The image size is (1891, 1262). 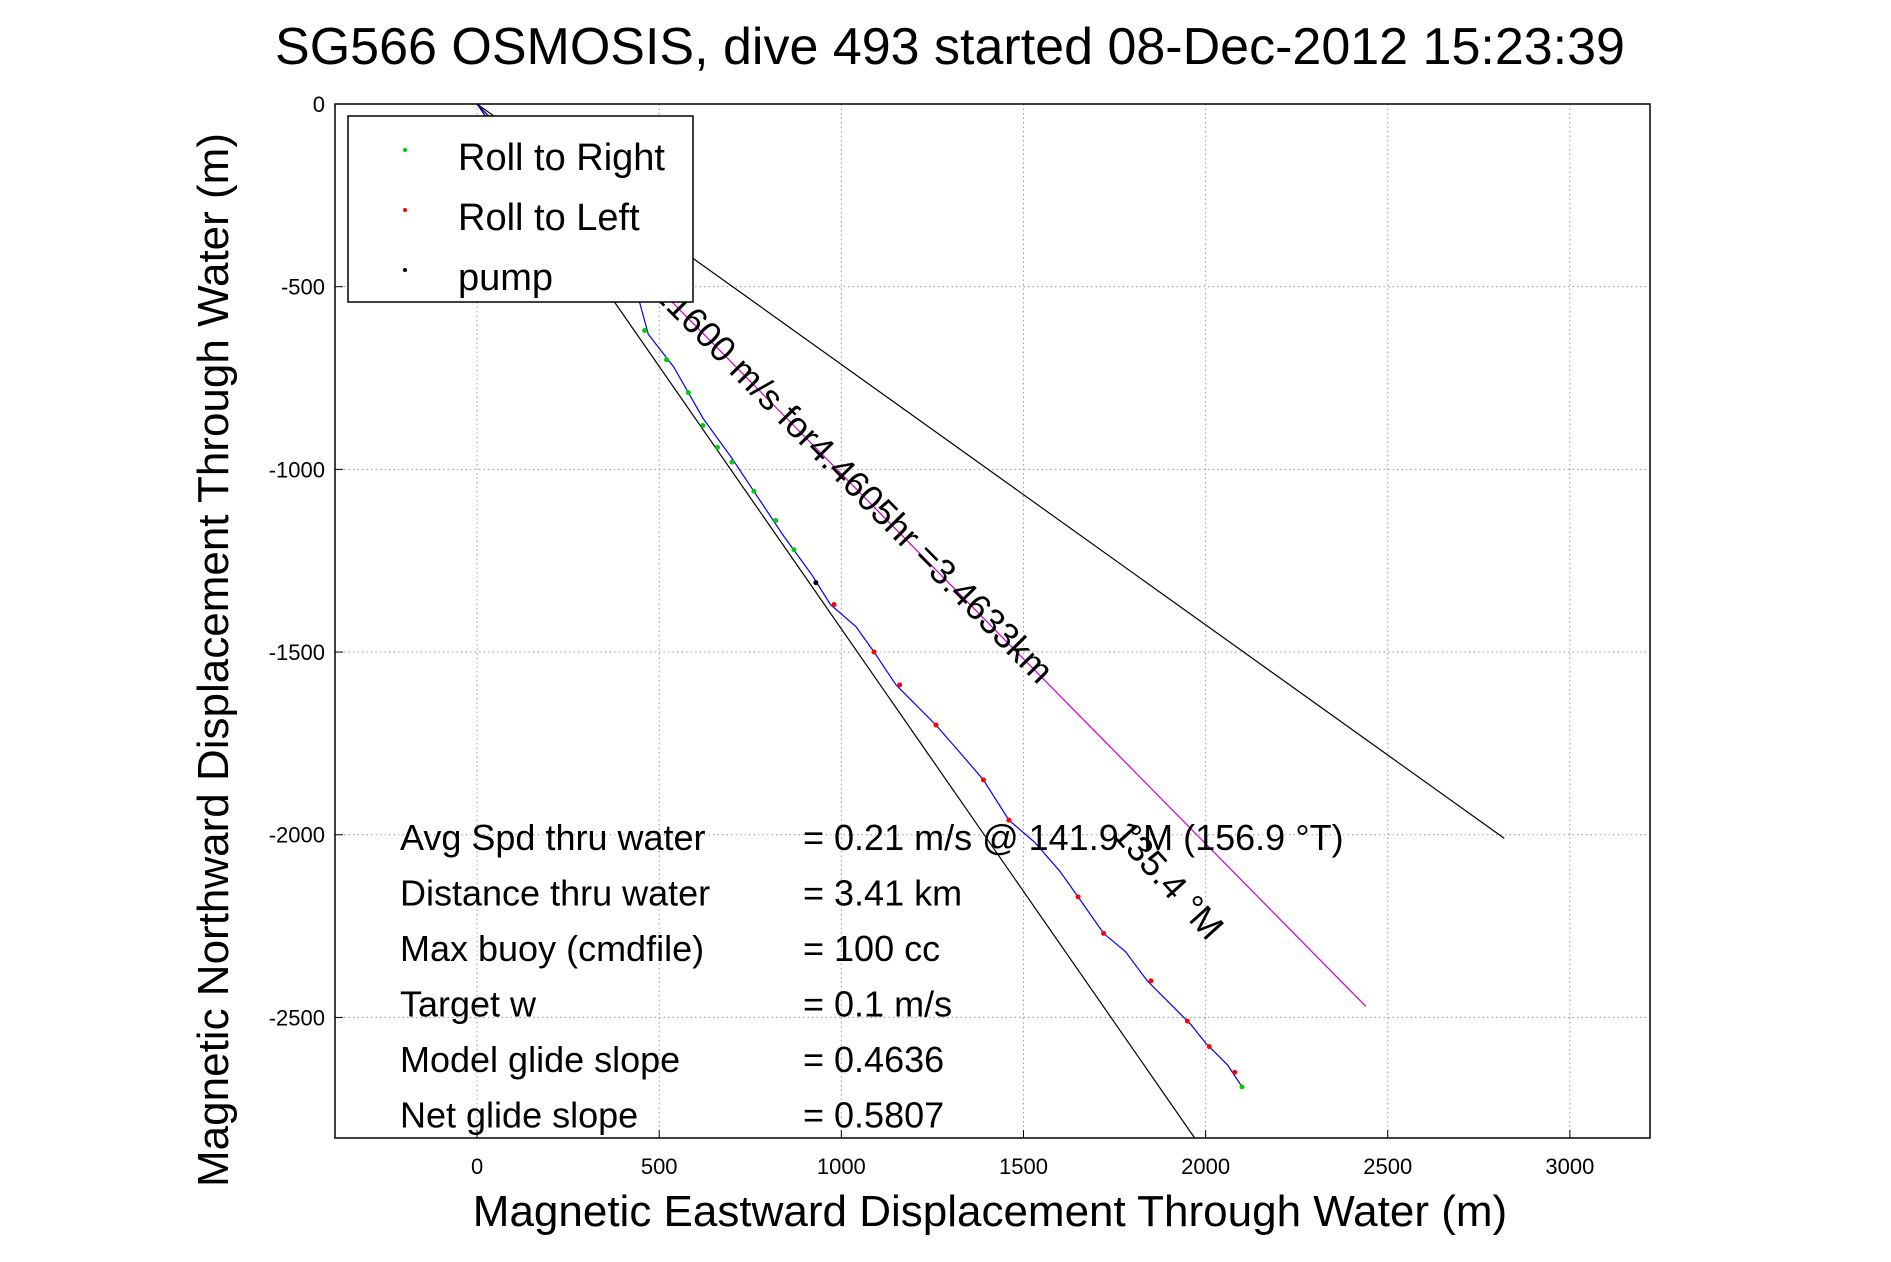 What do you see at coordinates (519, 1115) in the screenshot?
I see `stat-label-net-glide-slope: Net glide slope` at bounding box center [519, 1115].